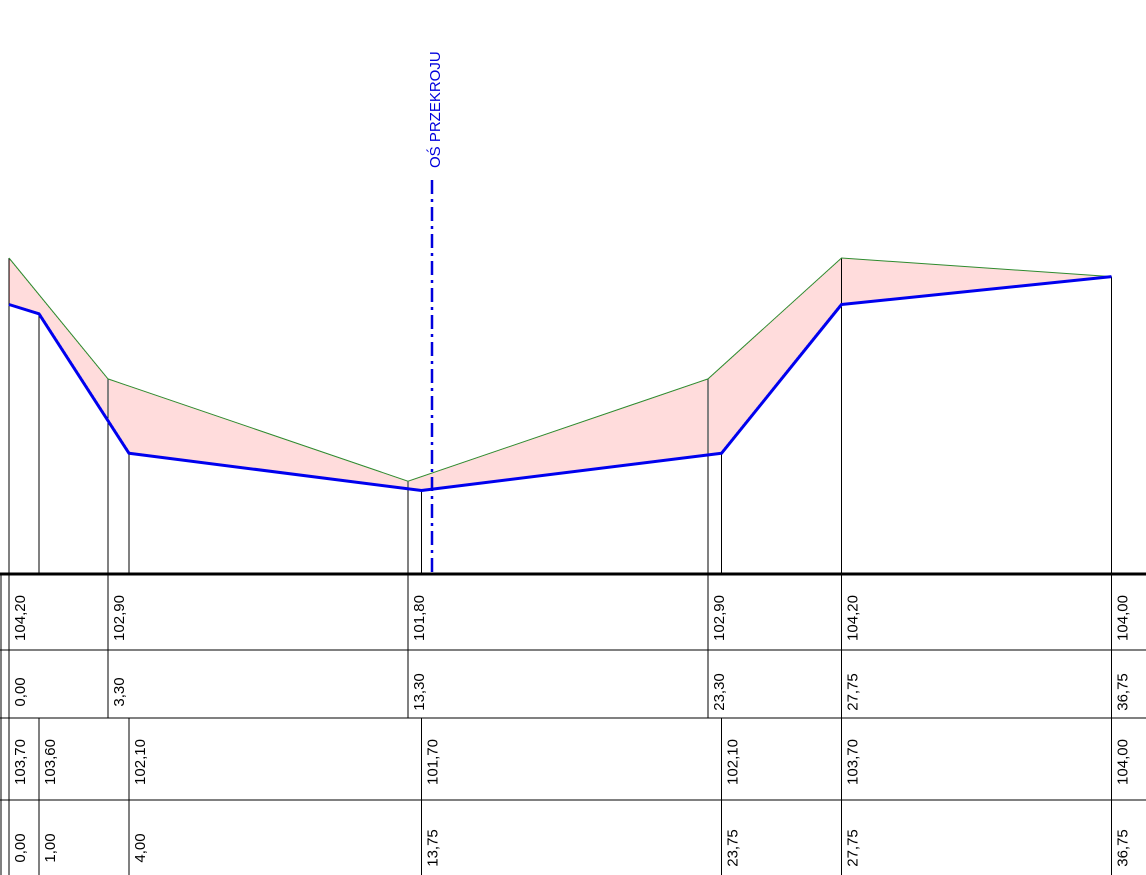 The height and width of the screenshot is (875, 1146). I want to click on design-offset-label: 27,75, so click(853, 848).